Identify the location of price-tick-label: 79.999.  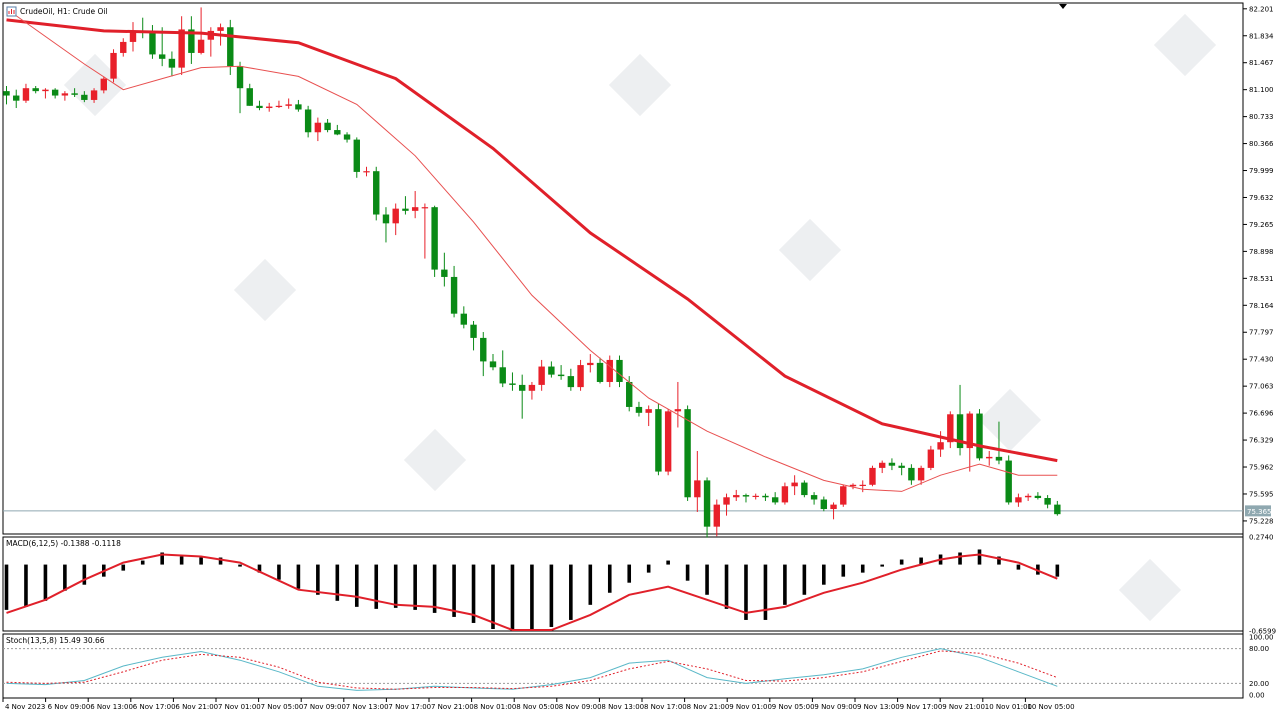
(1261, 171).